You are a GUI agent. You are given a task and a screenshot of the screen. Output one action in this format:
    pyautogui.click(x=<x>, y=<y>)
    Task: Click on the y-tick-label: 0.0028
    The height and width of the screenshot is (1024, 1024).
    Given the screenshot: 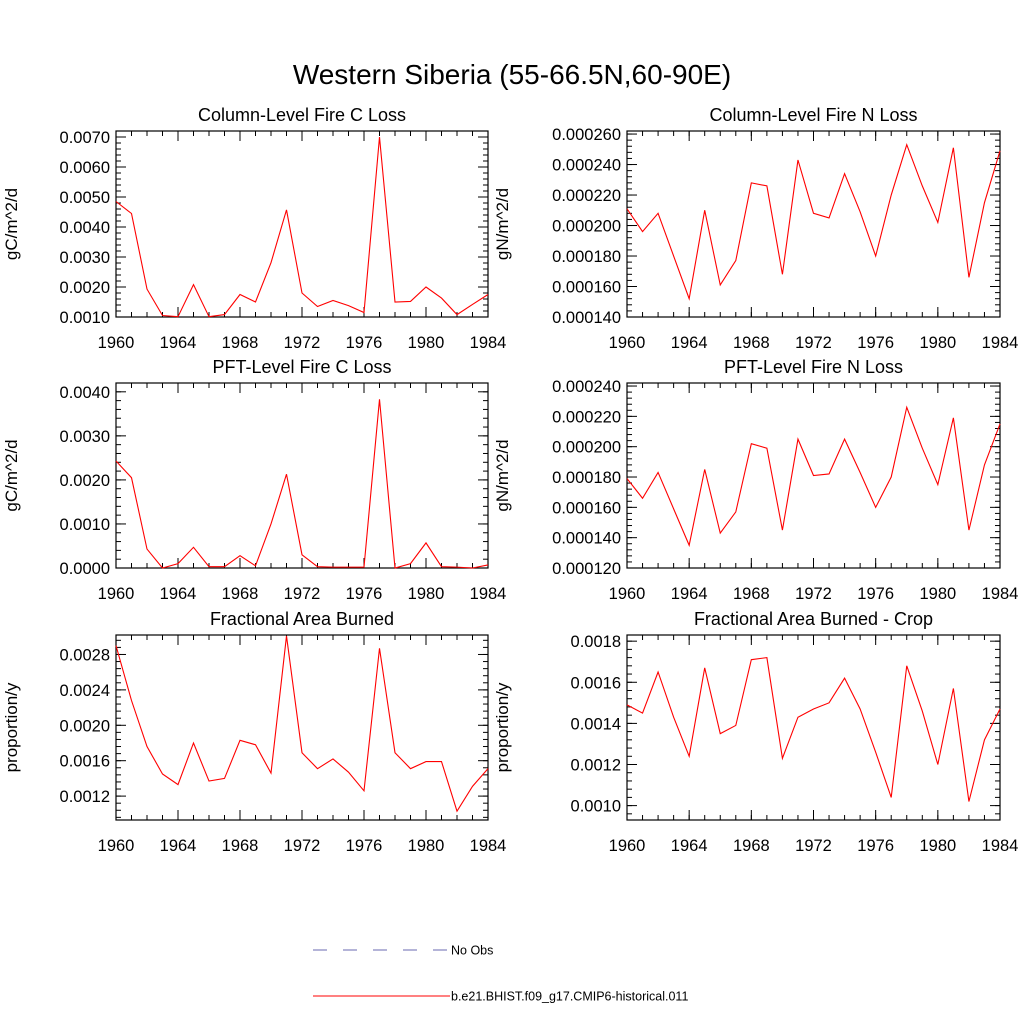 What is the action you would take?
    pyautogui.click(x=85, y=655)
    